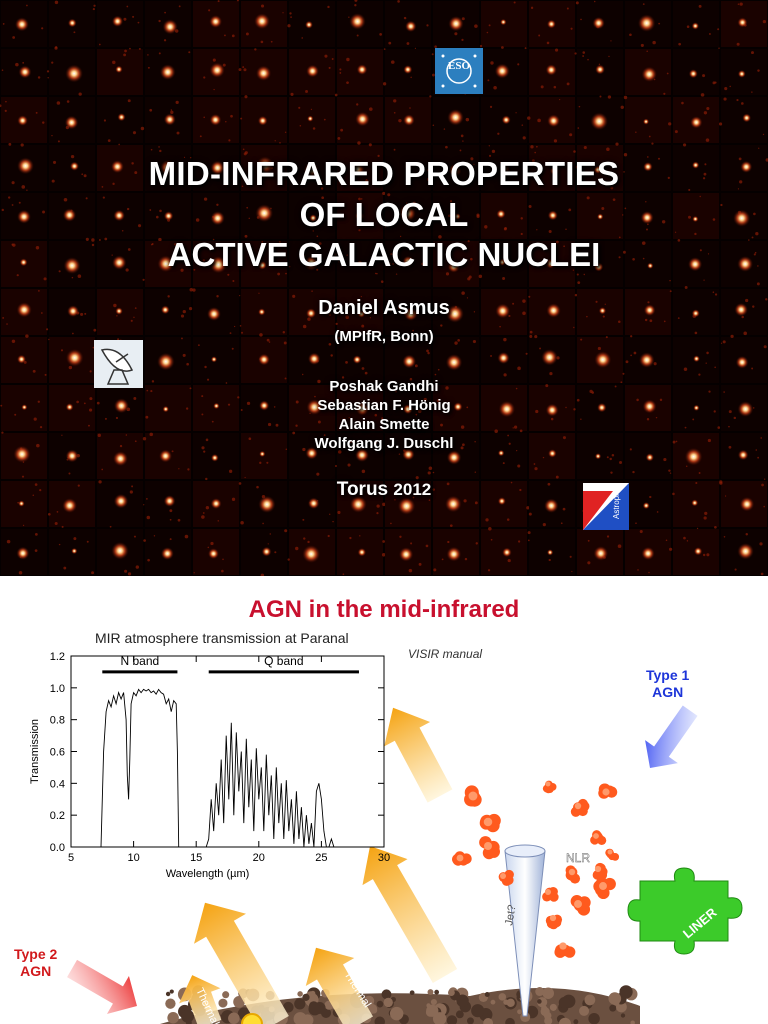  Describe the element at coordinates (536, 869) in the screenshot. I see `narrow-line-region-clouds` at that location.